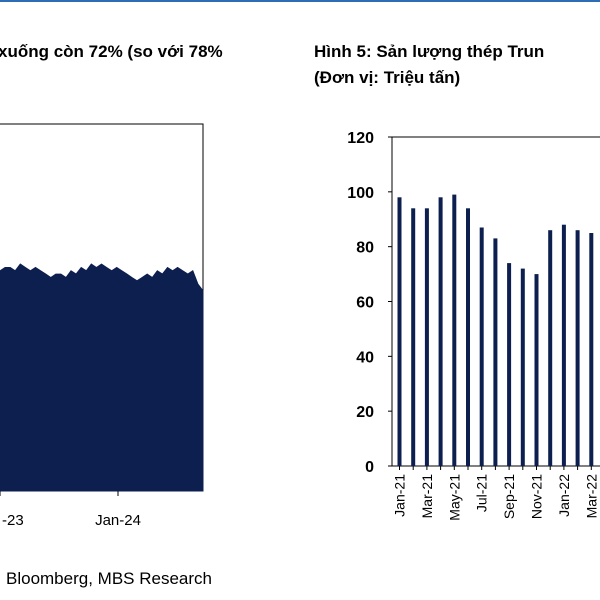 The image size is (600, 600). Describe the element at coordinates (111, 51) in the screenshot. I see `left-chart-title: xuống còn 72% (so với 78%` at that location.